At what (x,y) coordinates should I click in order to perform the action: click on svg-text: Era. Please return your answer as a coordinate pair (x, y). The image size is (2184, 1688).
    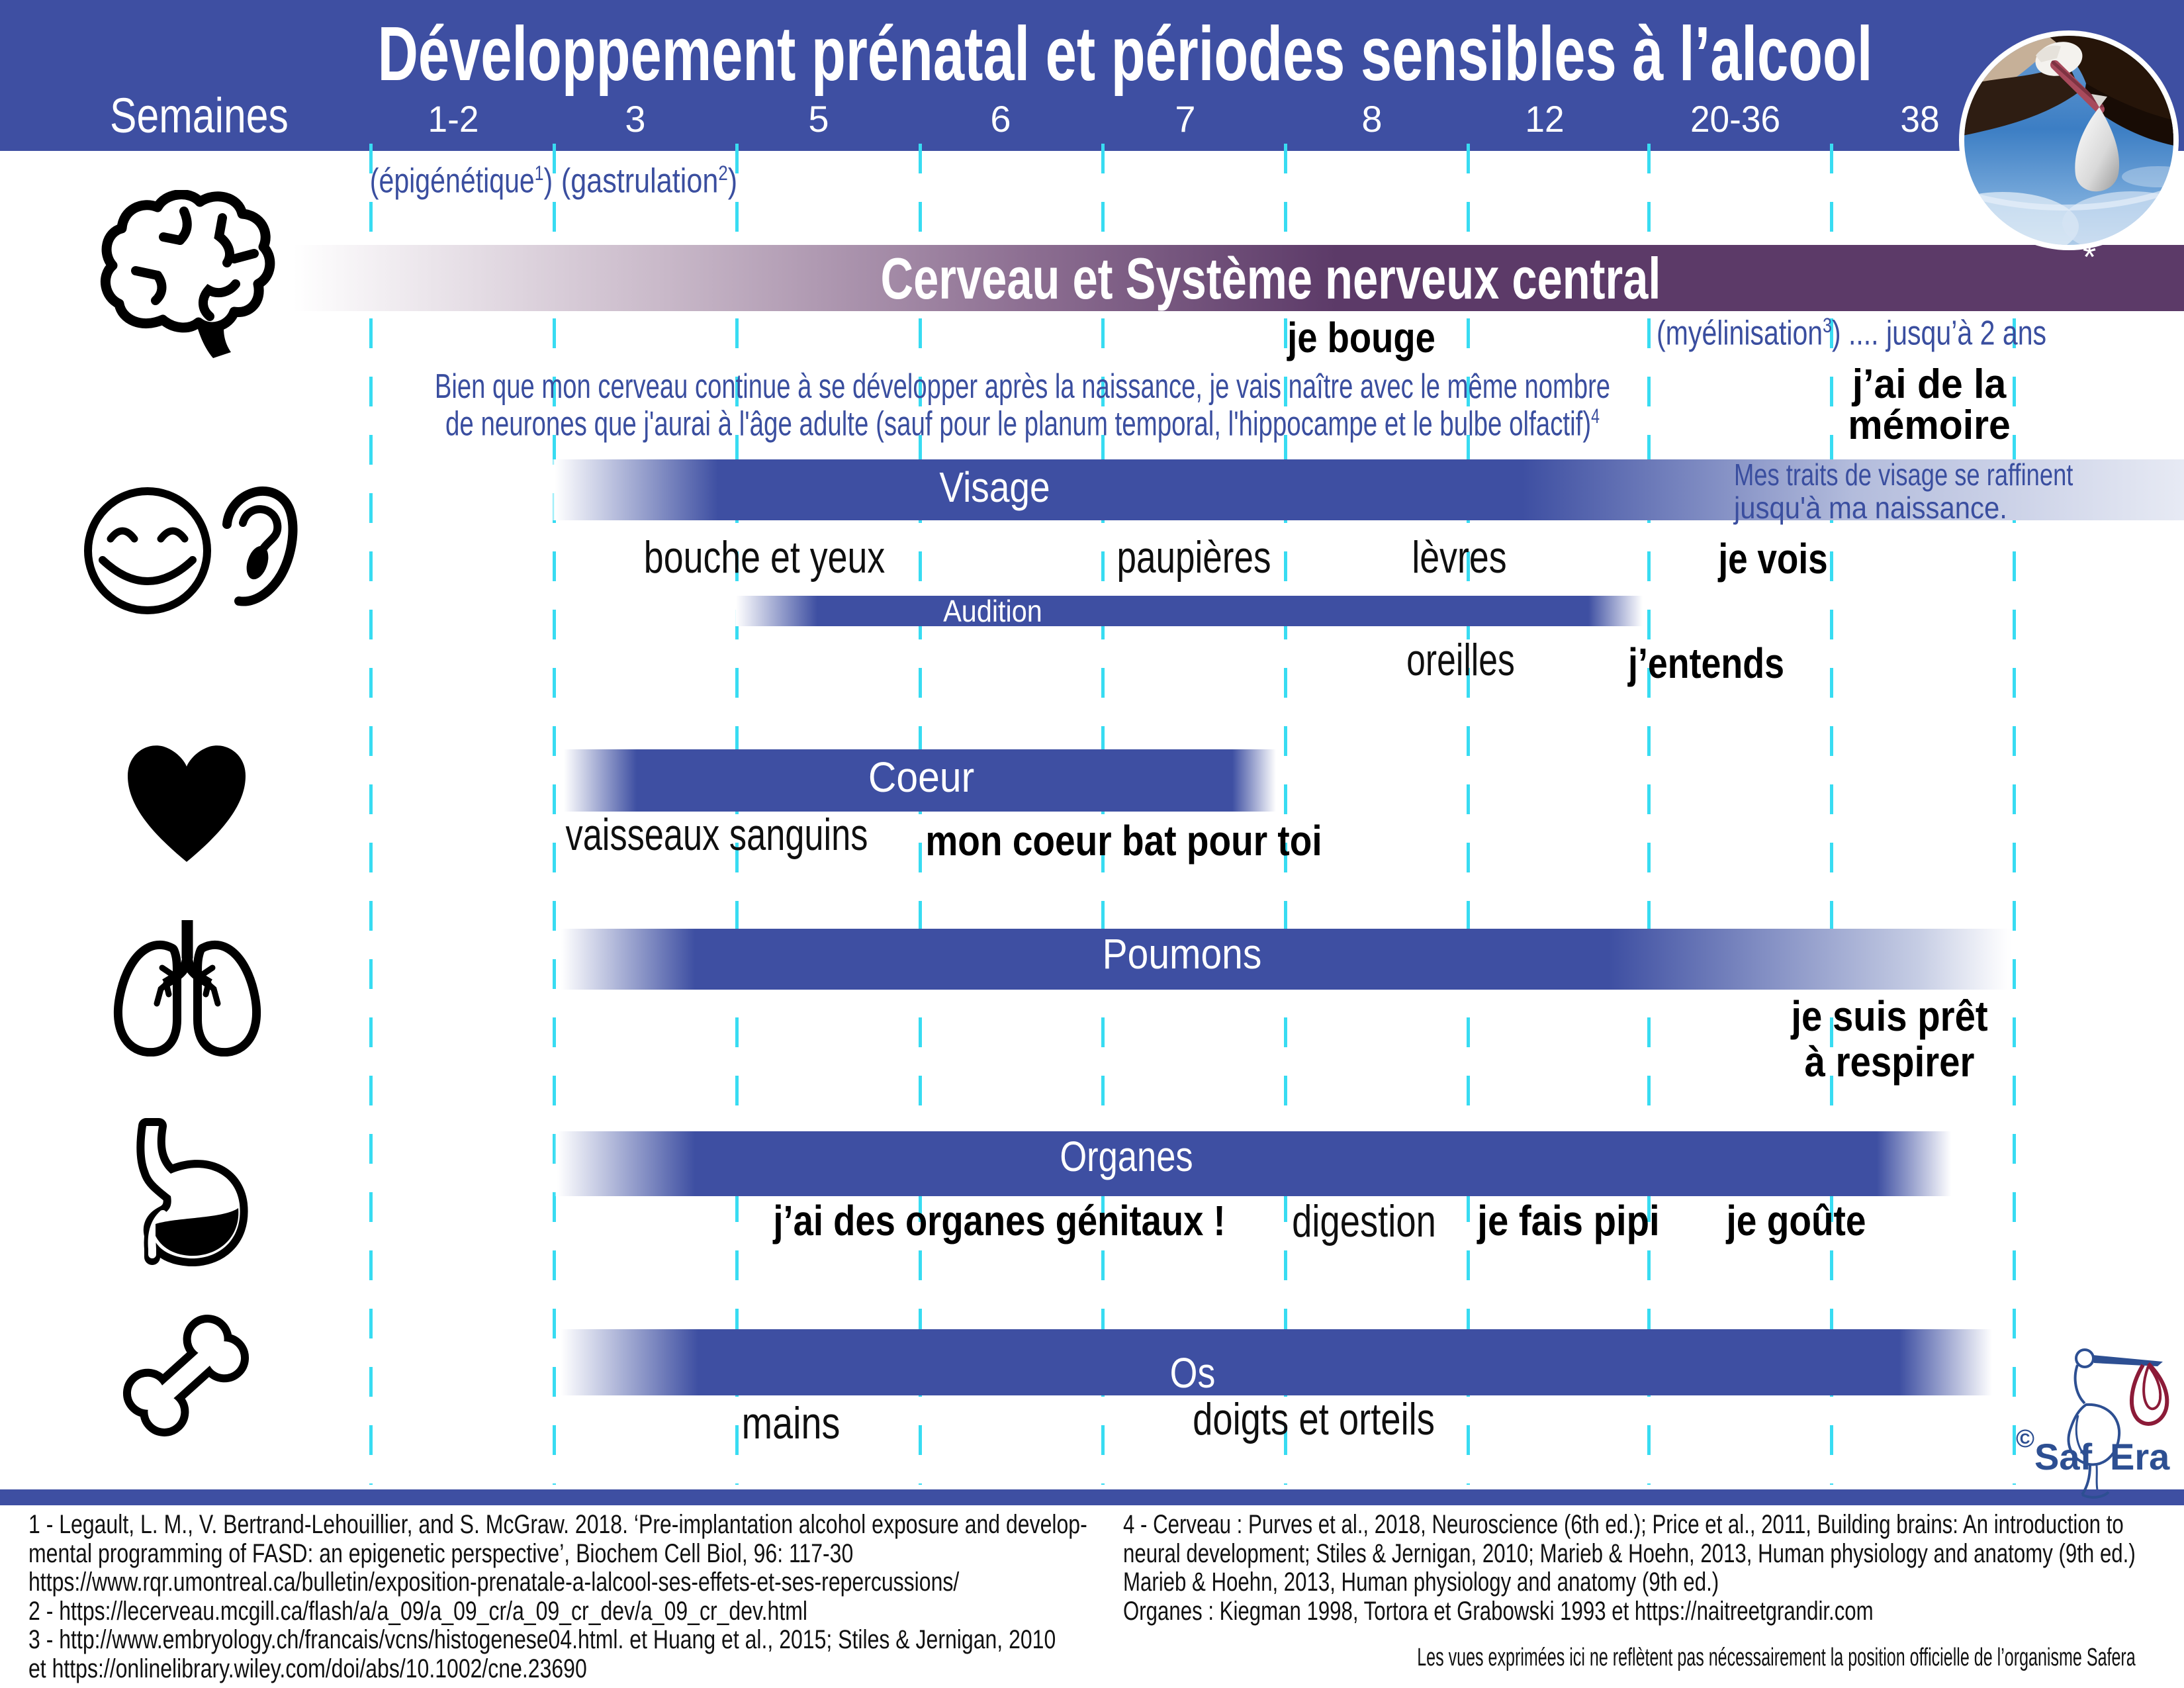
    Looking at the image, I should click on (2140, 1456).